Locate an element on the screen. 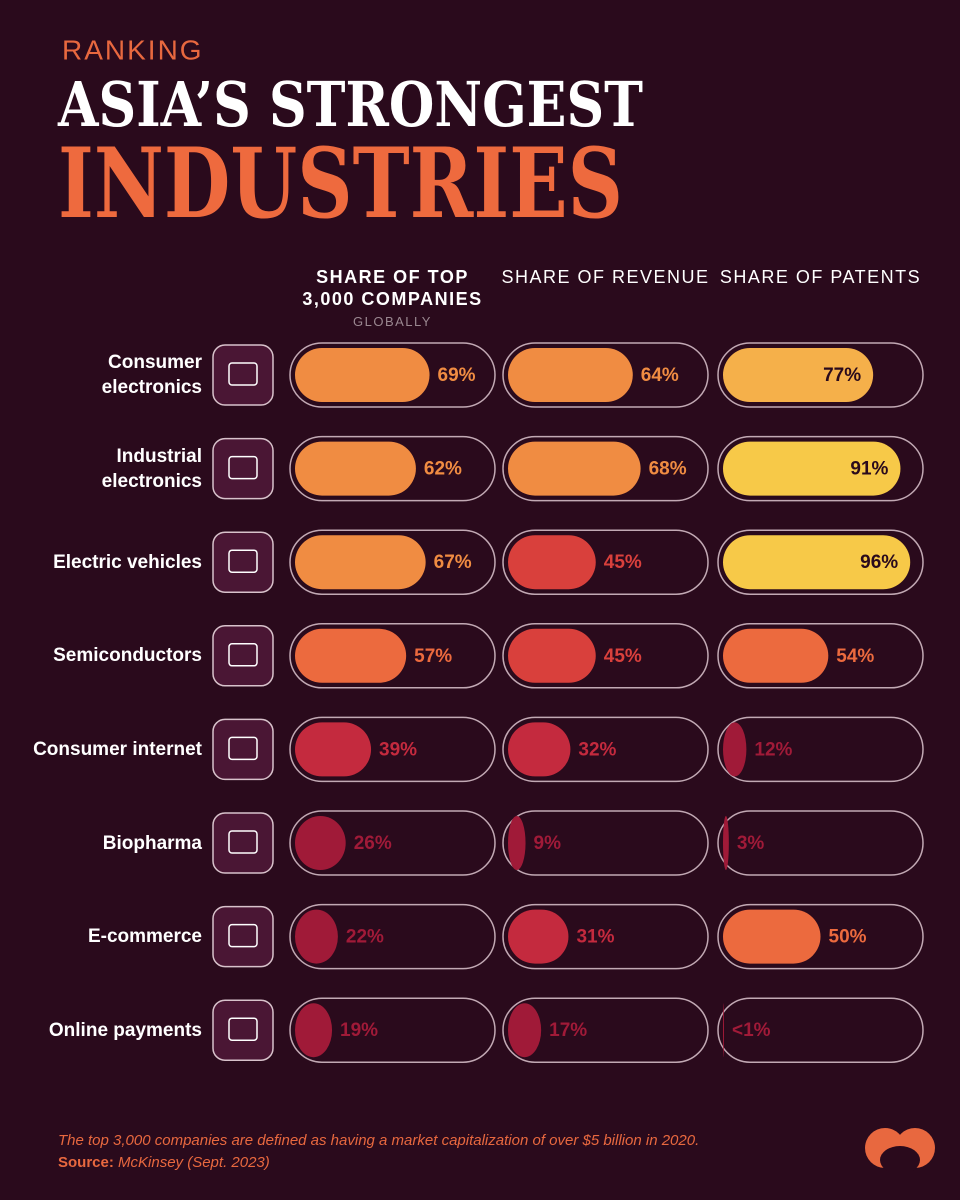 This screenshot has width=960, height=1200. value-label: 54% is located at coordinates (855, 656).